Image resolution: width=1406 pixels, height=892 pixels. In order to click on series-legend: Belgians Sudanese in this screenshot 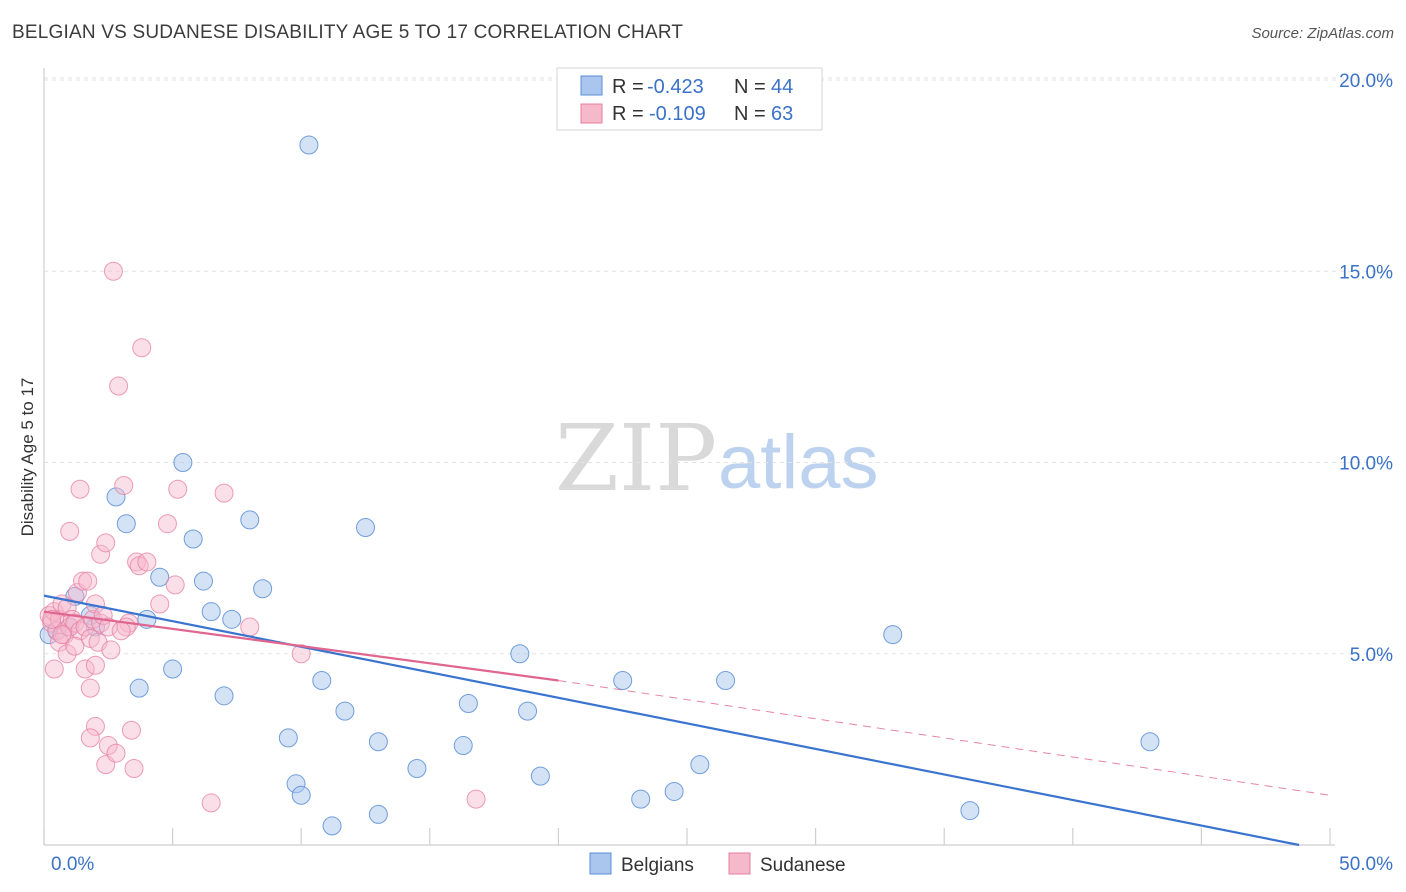, I will do `click(717, 864)`.